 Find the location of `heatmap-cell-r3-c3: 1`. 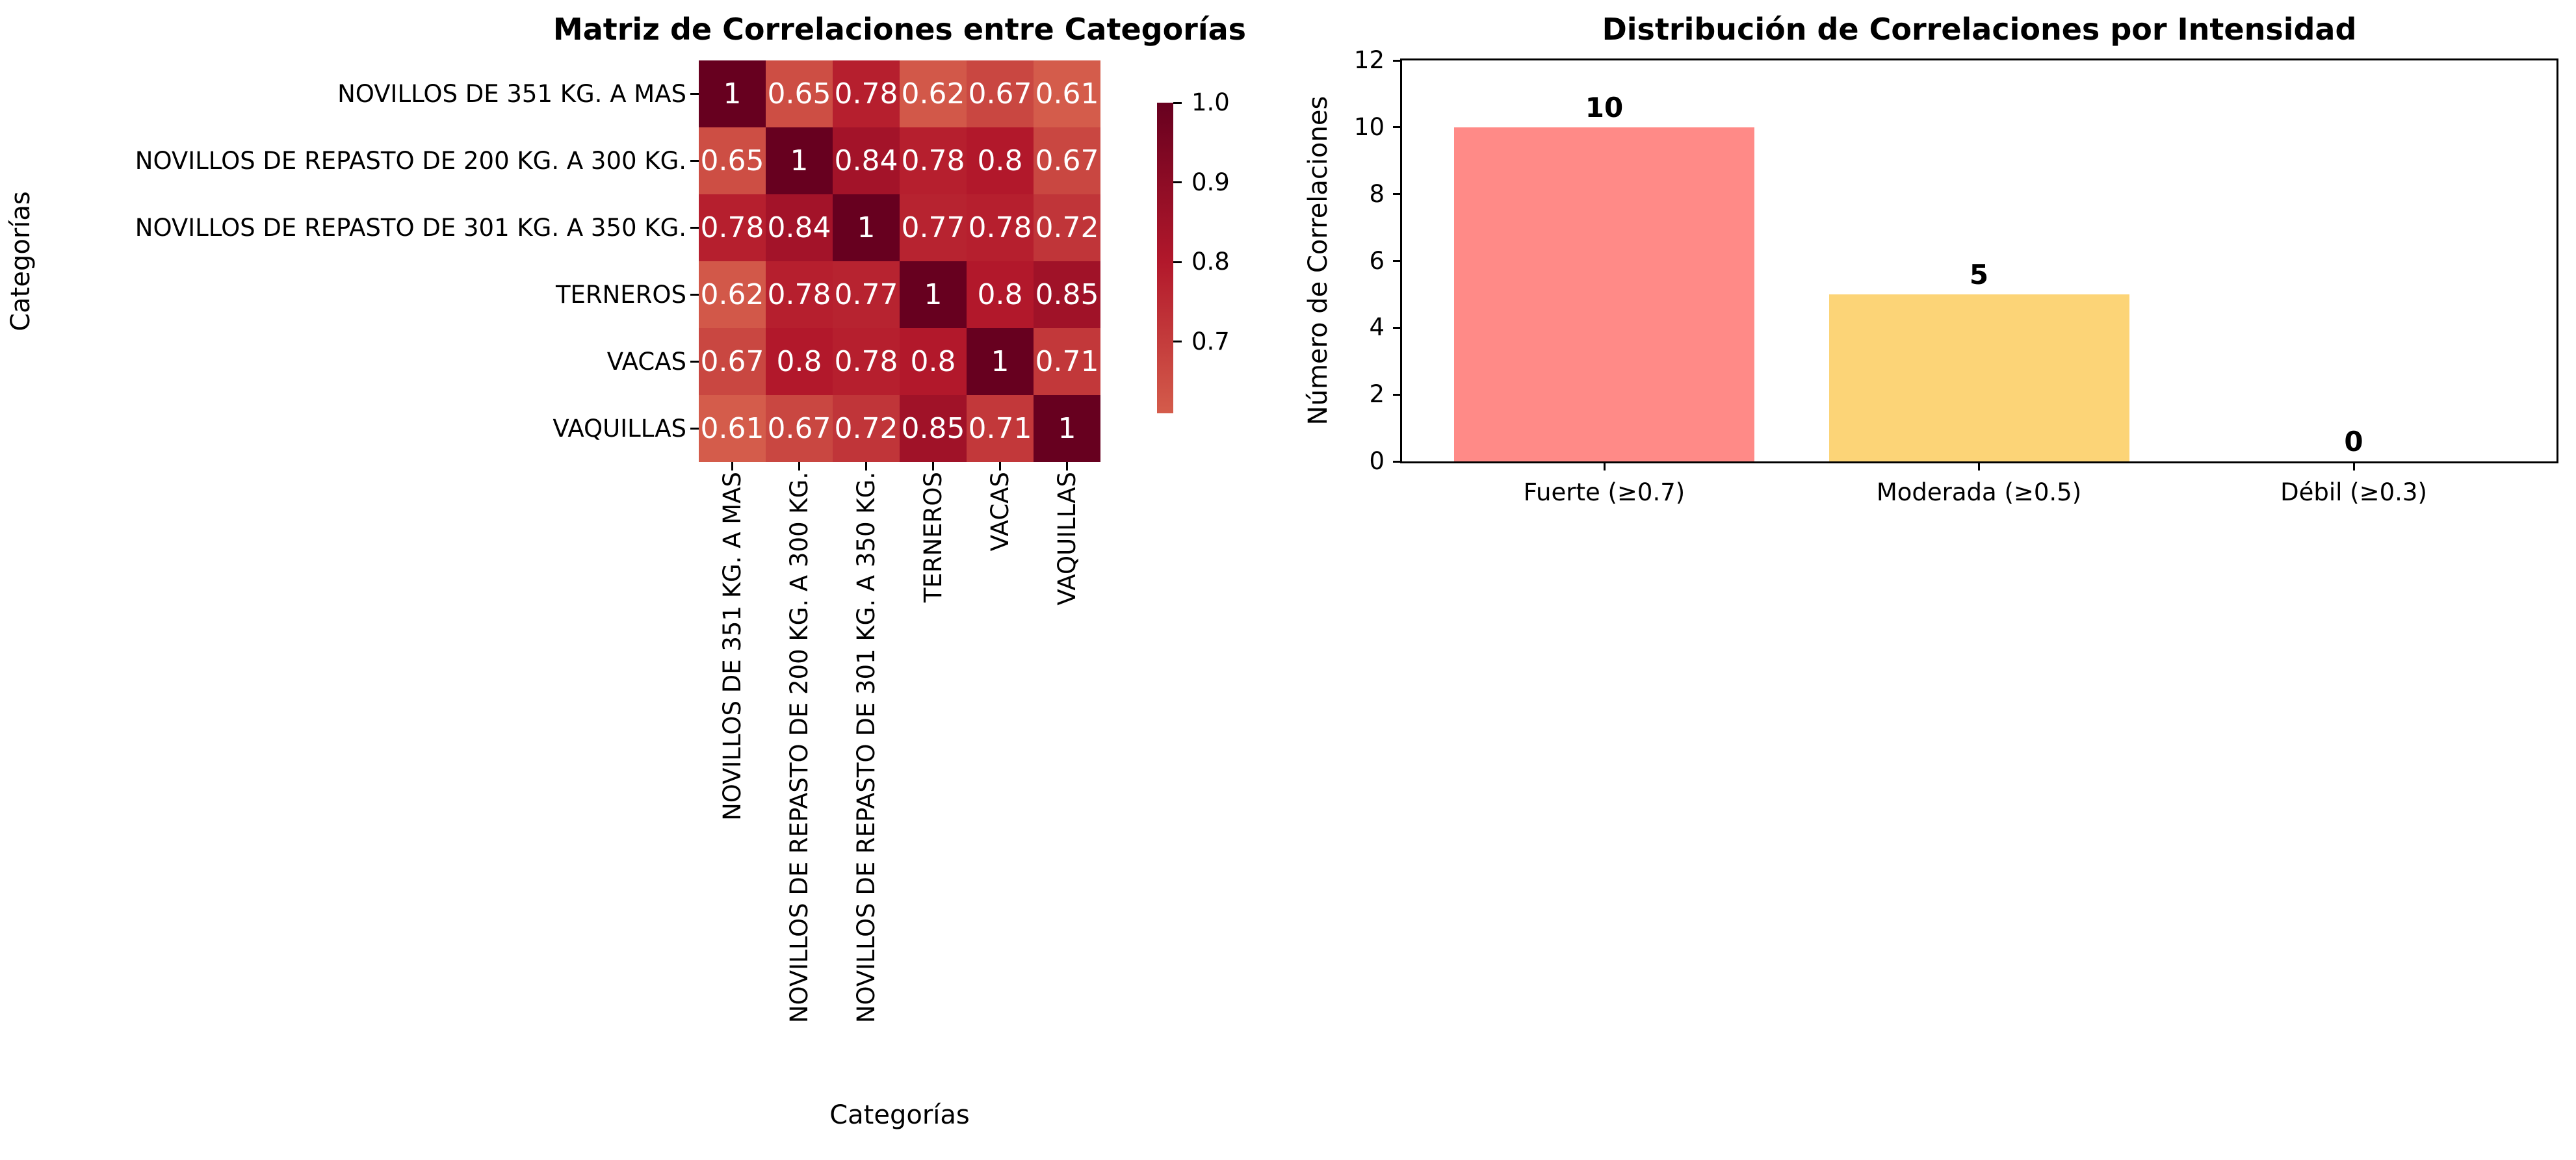

heatmap-cell-r3-c3: 1 is located at coordinates (933, 294).